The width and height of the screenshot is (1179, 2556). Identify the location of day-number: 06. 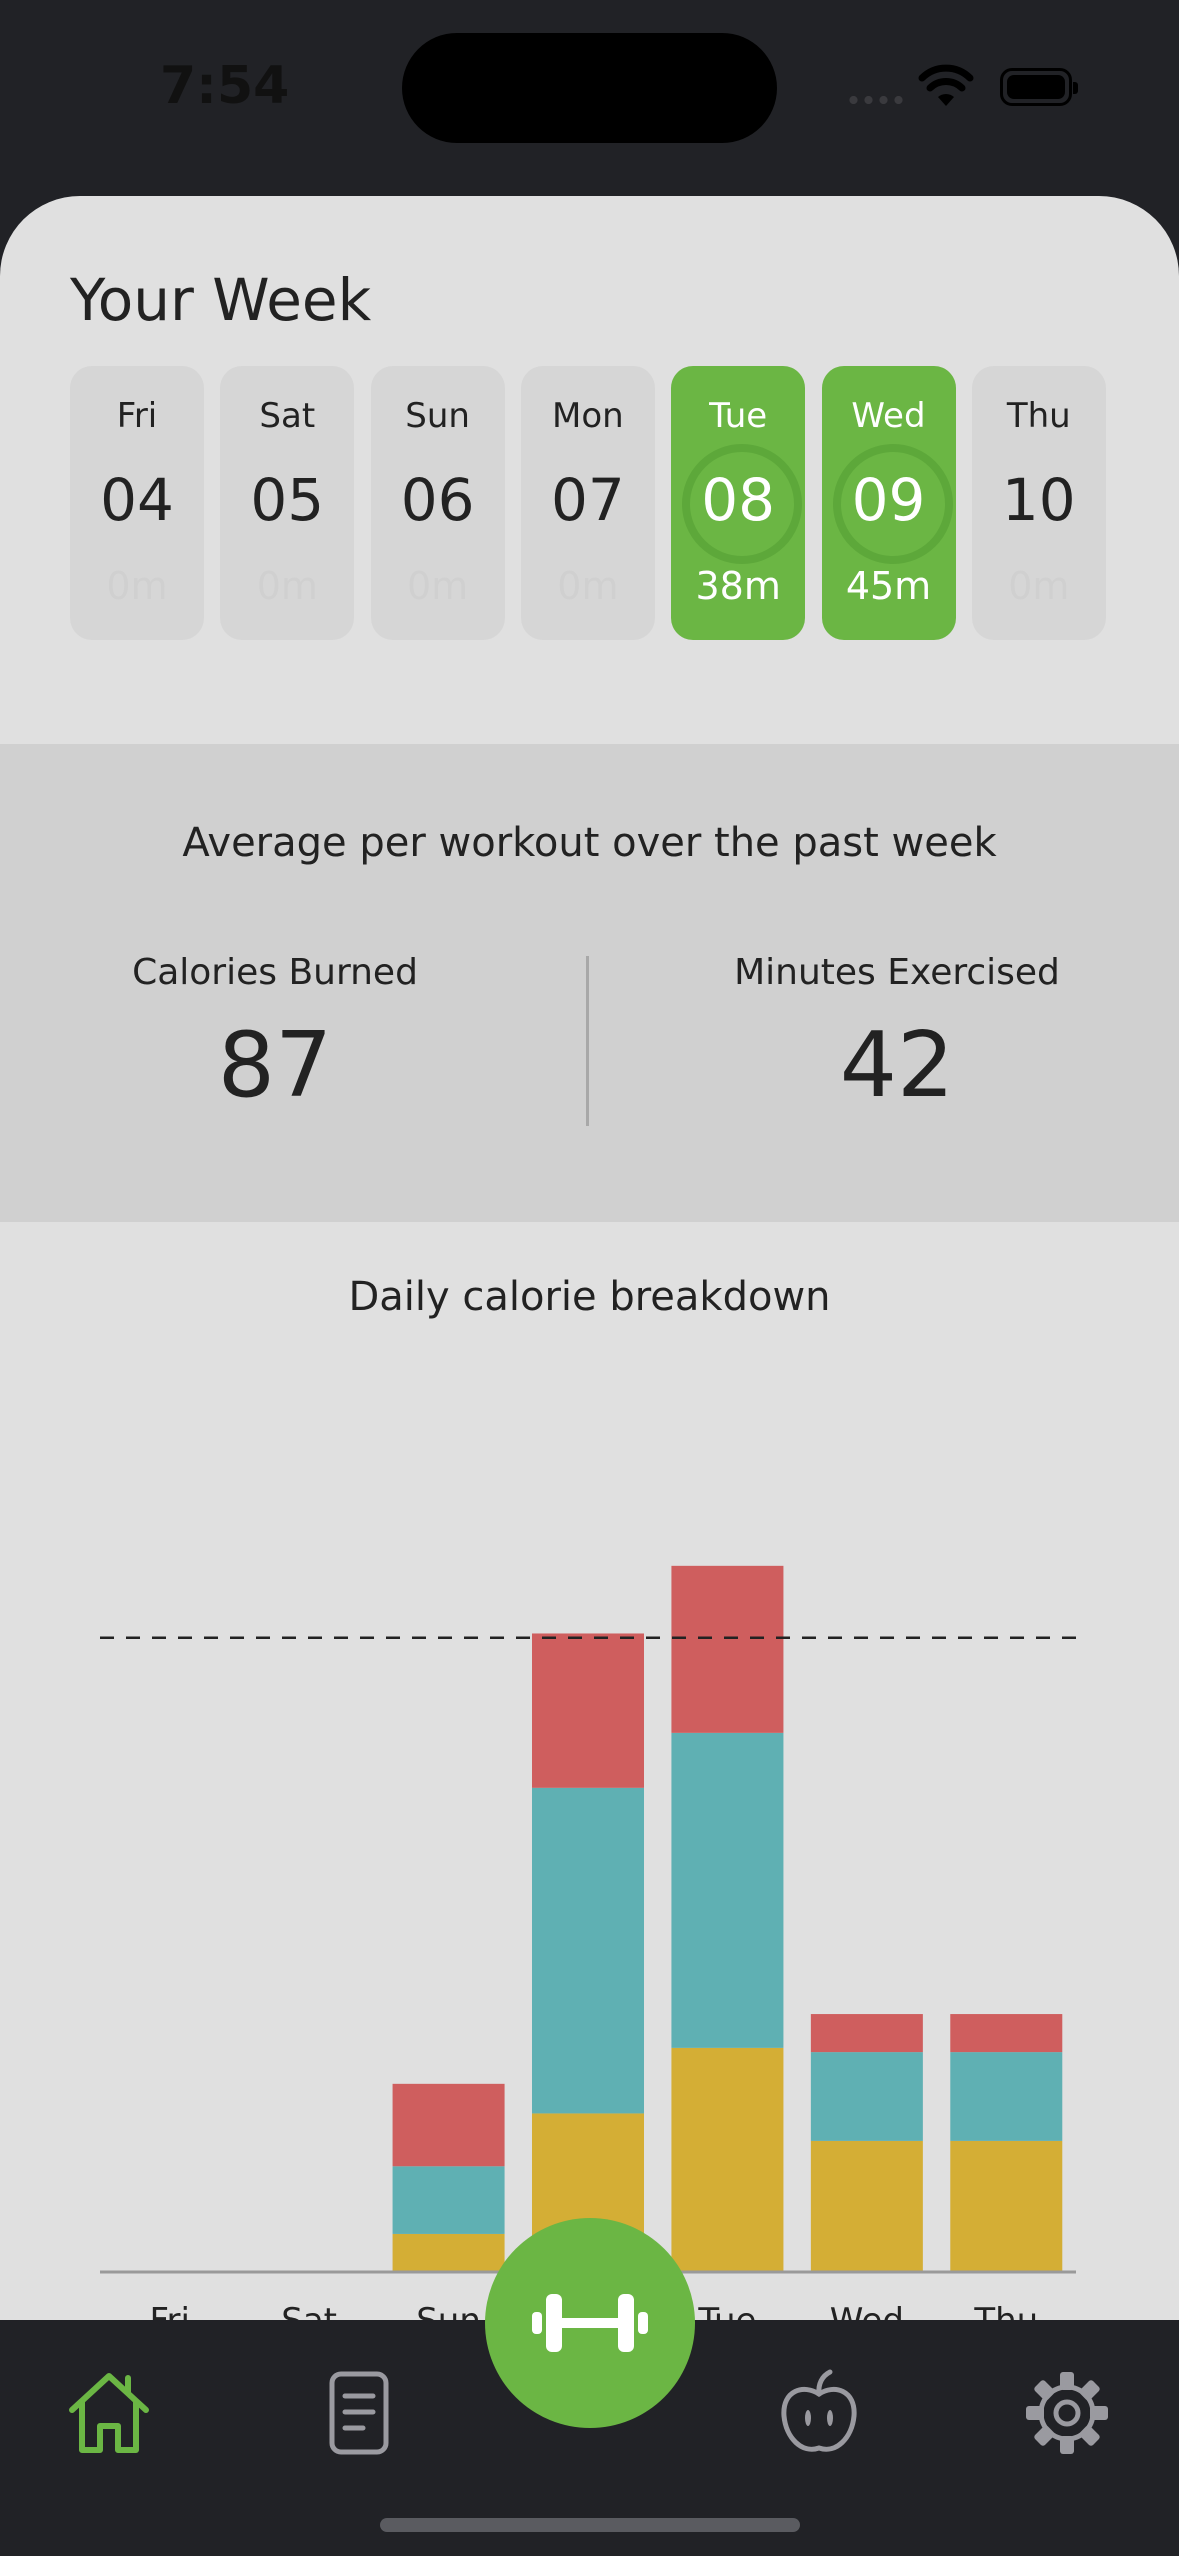
(438, 500).